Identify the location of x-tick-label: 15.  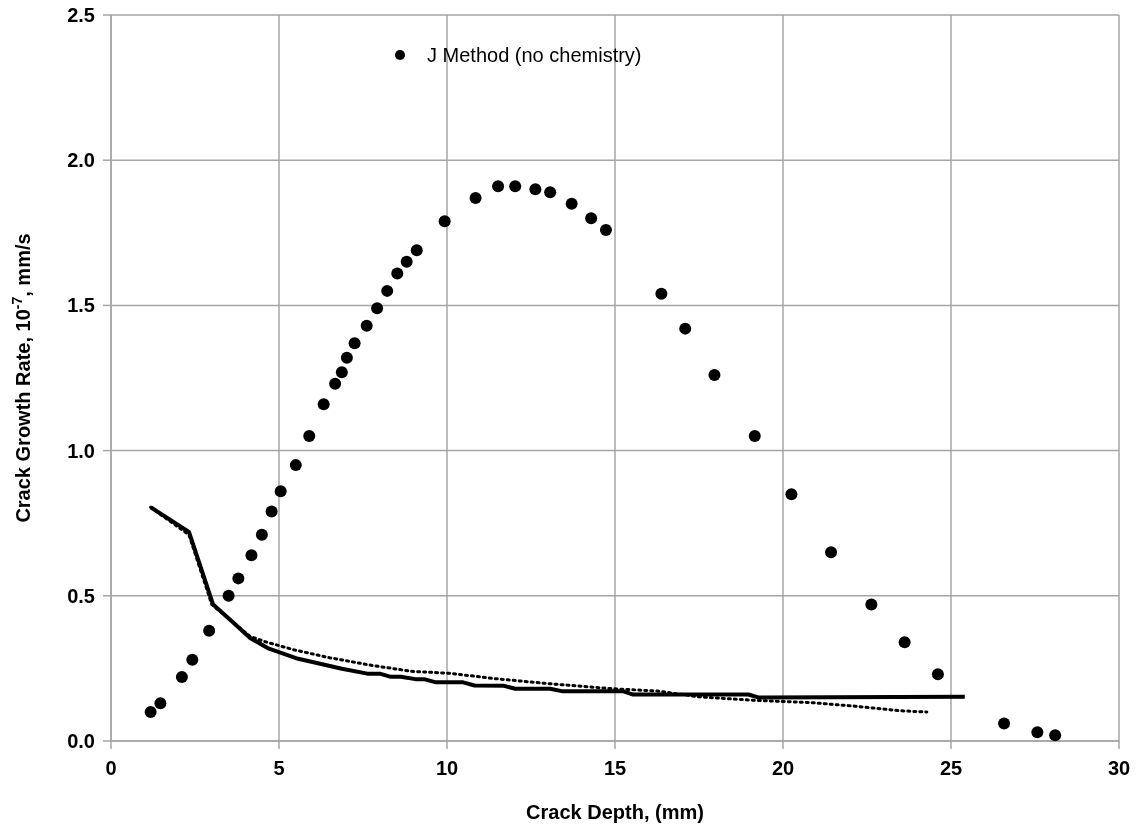
(615, 768).